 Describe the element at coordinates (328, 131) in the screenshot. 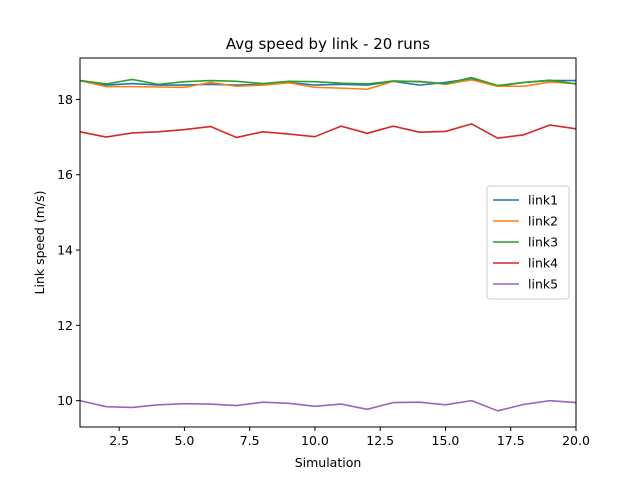

I see `series-line-link4` at that location.